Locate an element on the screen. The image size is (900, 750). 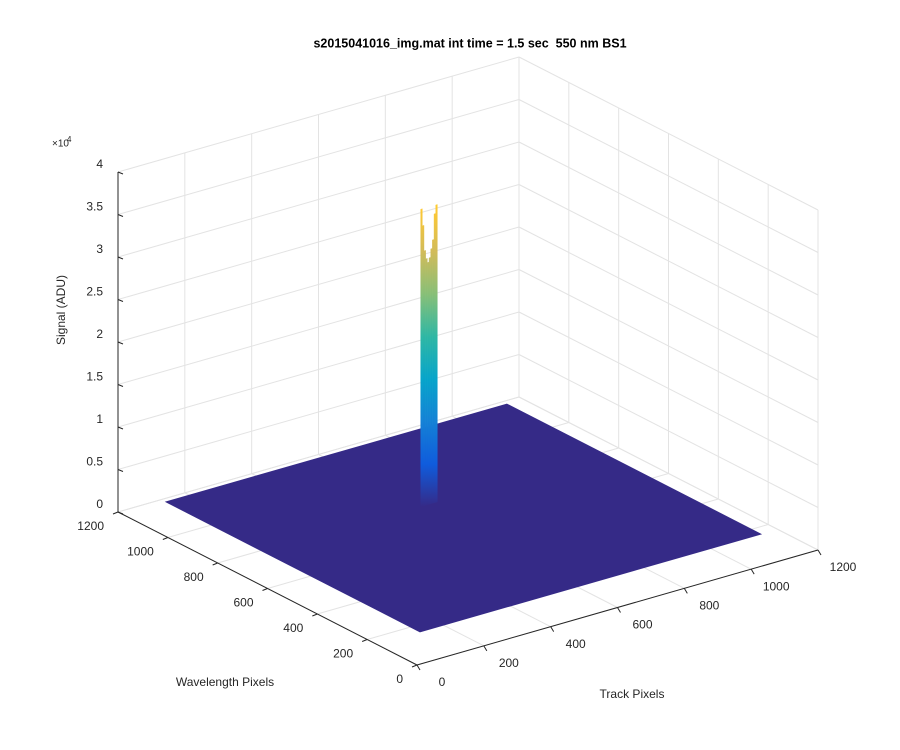
y-tick-label: 1000 is located at coordinates (140, 552).